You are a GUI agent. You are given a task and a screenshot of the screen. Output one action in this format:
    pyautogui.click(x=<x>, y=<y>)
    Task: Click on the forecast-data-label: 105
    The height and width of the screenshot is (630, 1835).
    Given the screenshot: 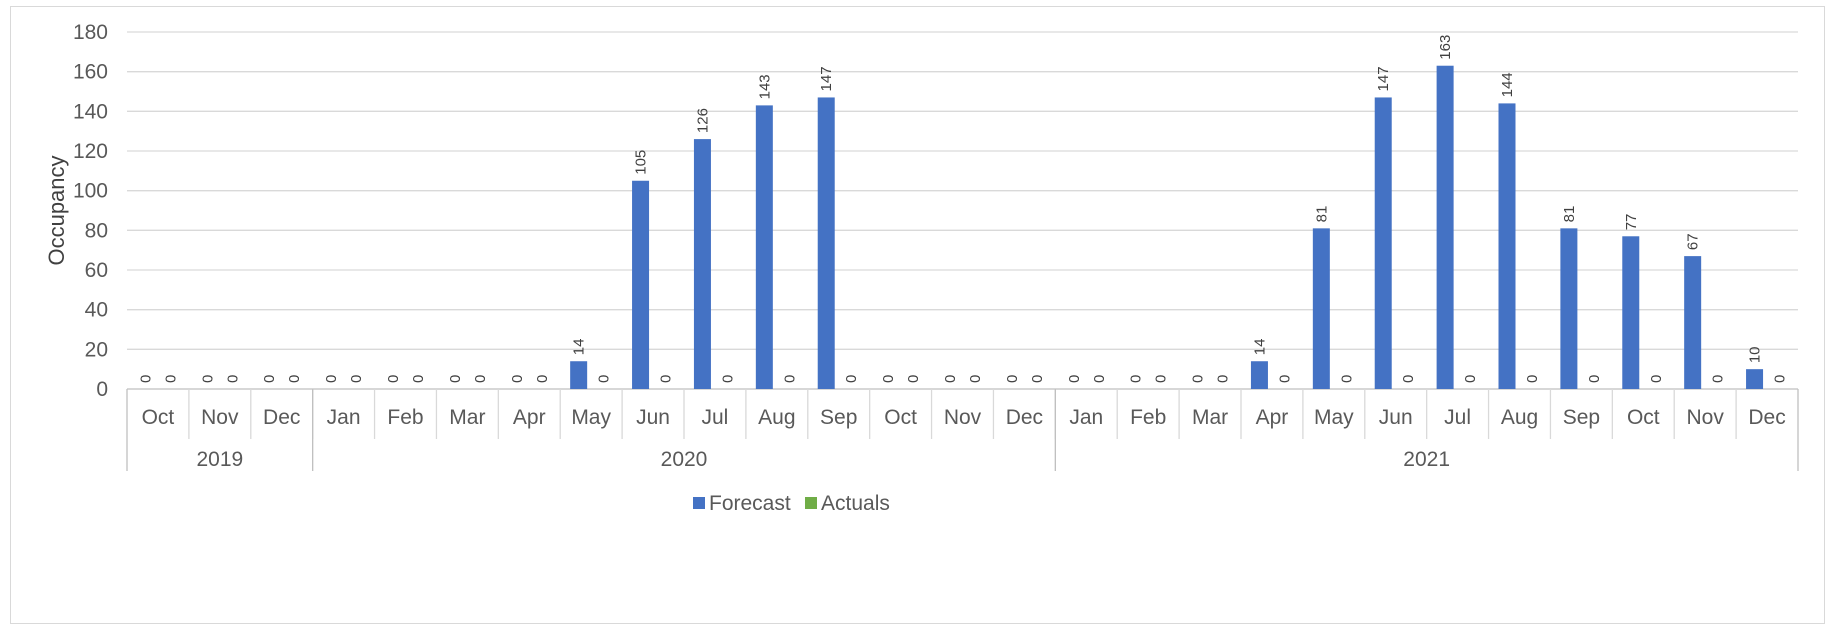 What is the action you would take?
    pyautogui.click(x=641, y=162)
    